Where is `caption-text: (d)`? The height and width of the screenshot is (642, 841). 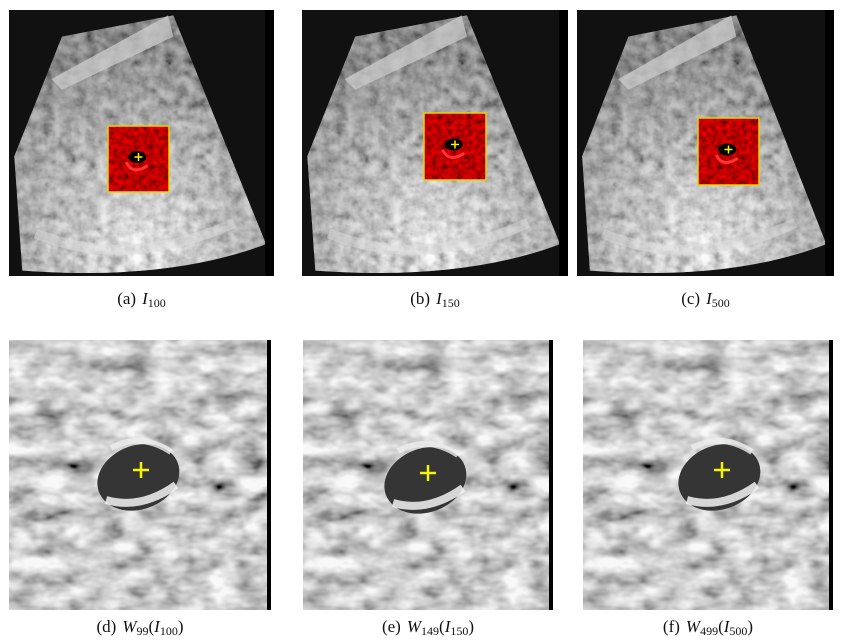 caption-text: (d) is located at coordinates (106, 626).